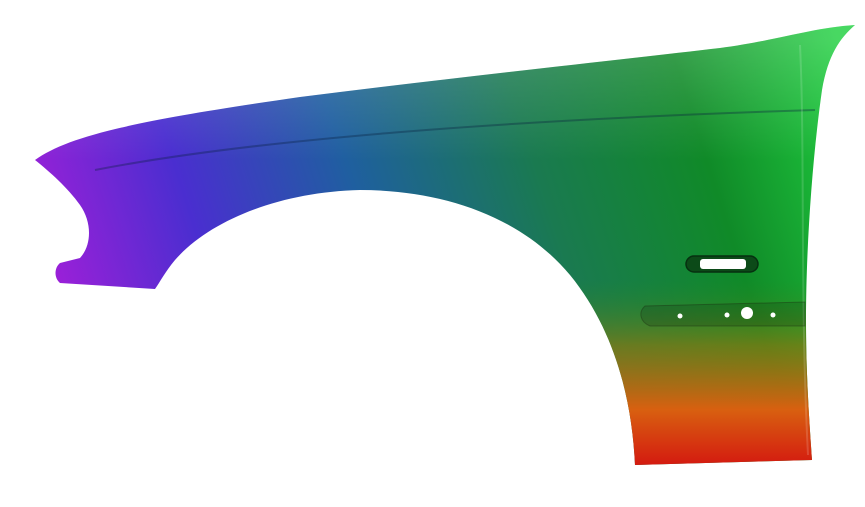  I want to click on fender-crease-line, so click(455, 140).